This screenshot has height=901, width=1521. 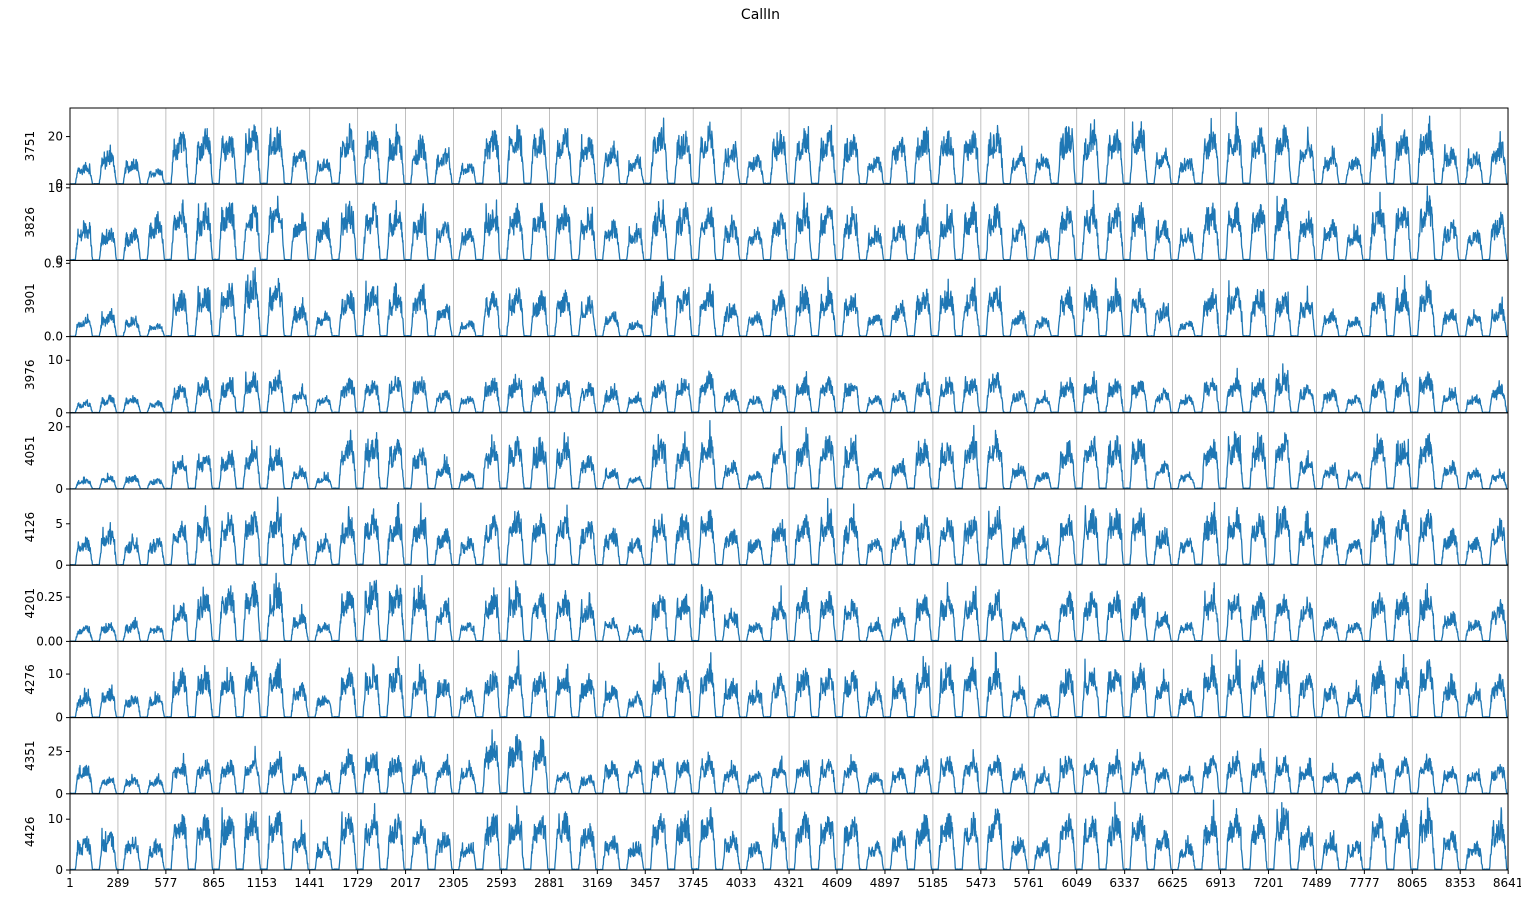 I want to click on y-axis-label: 4426, so click(x=30, y=832).